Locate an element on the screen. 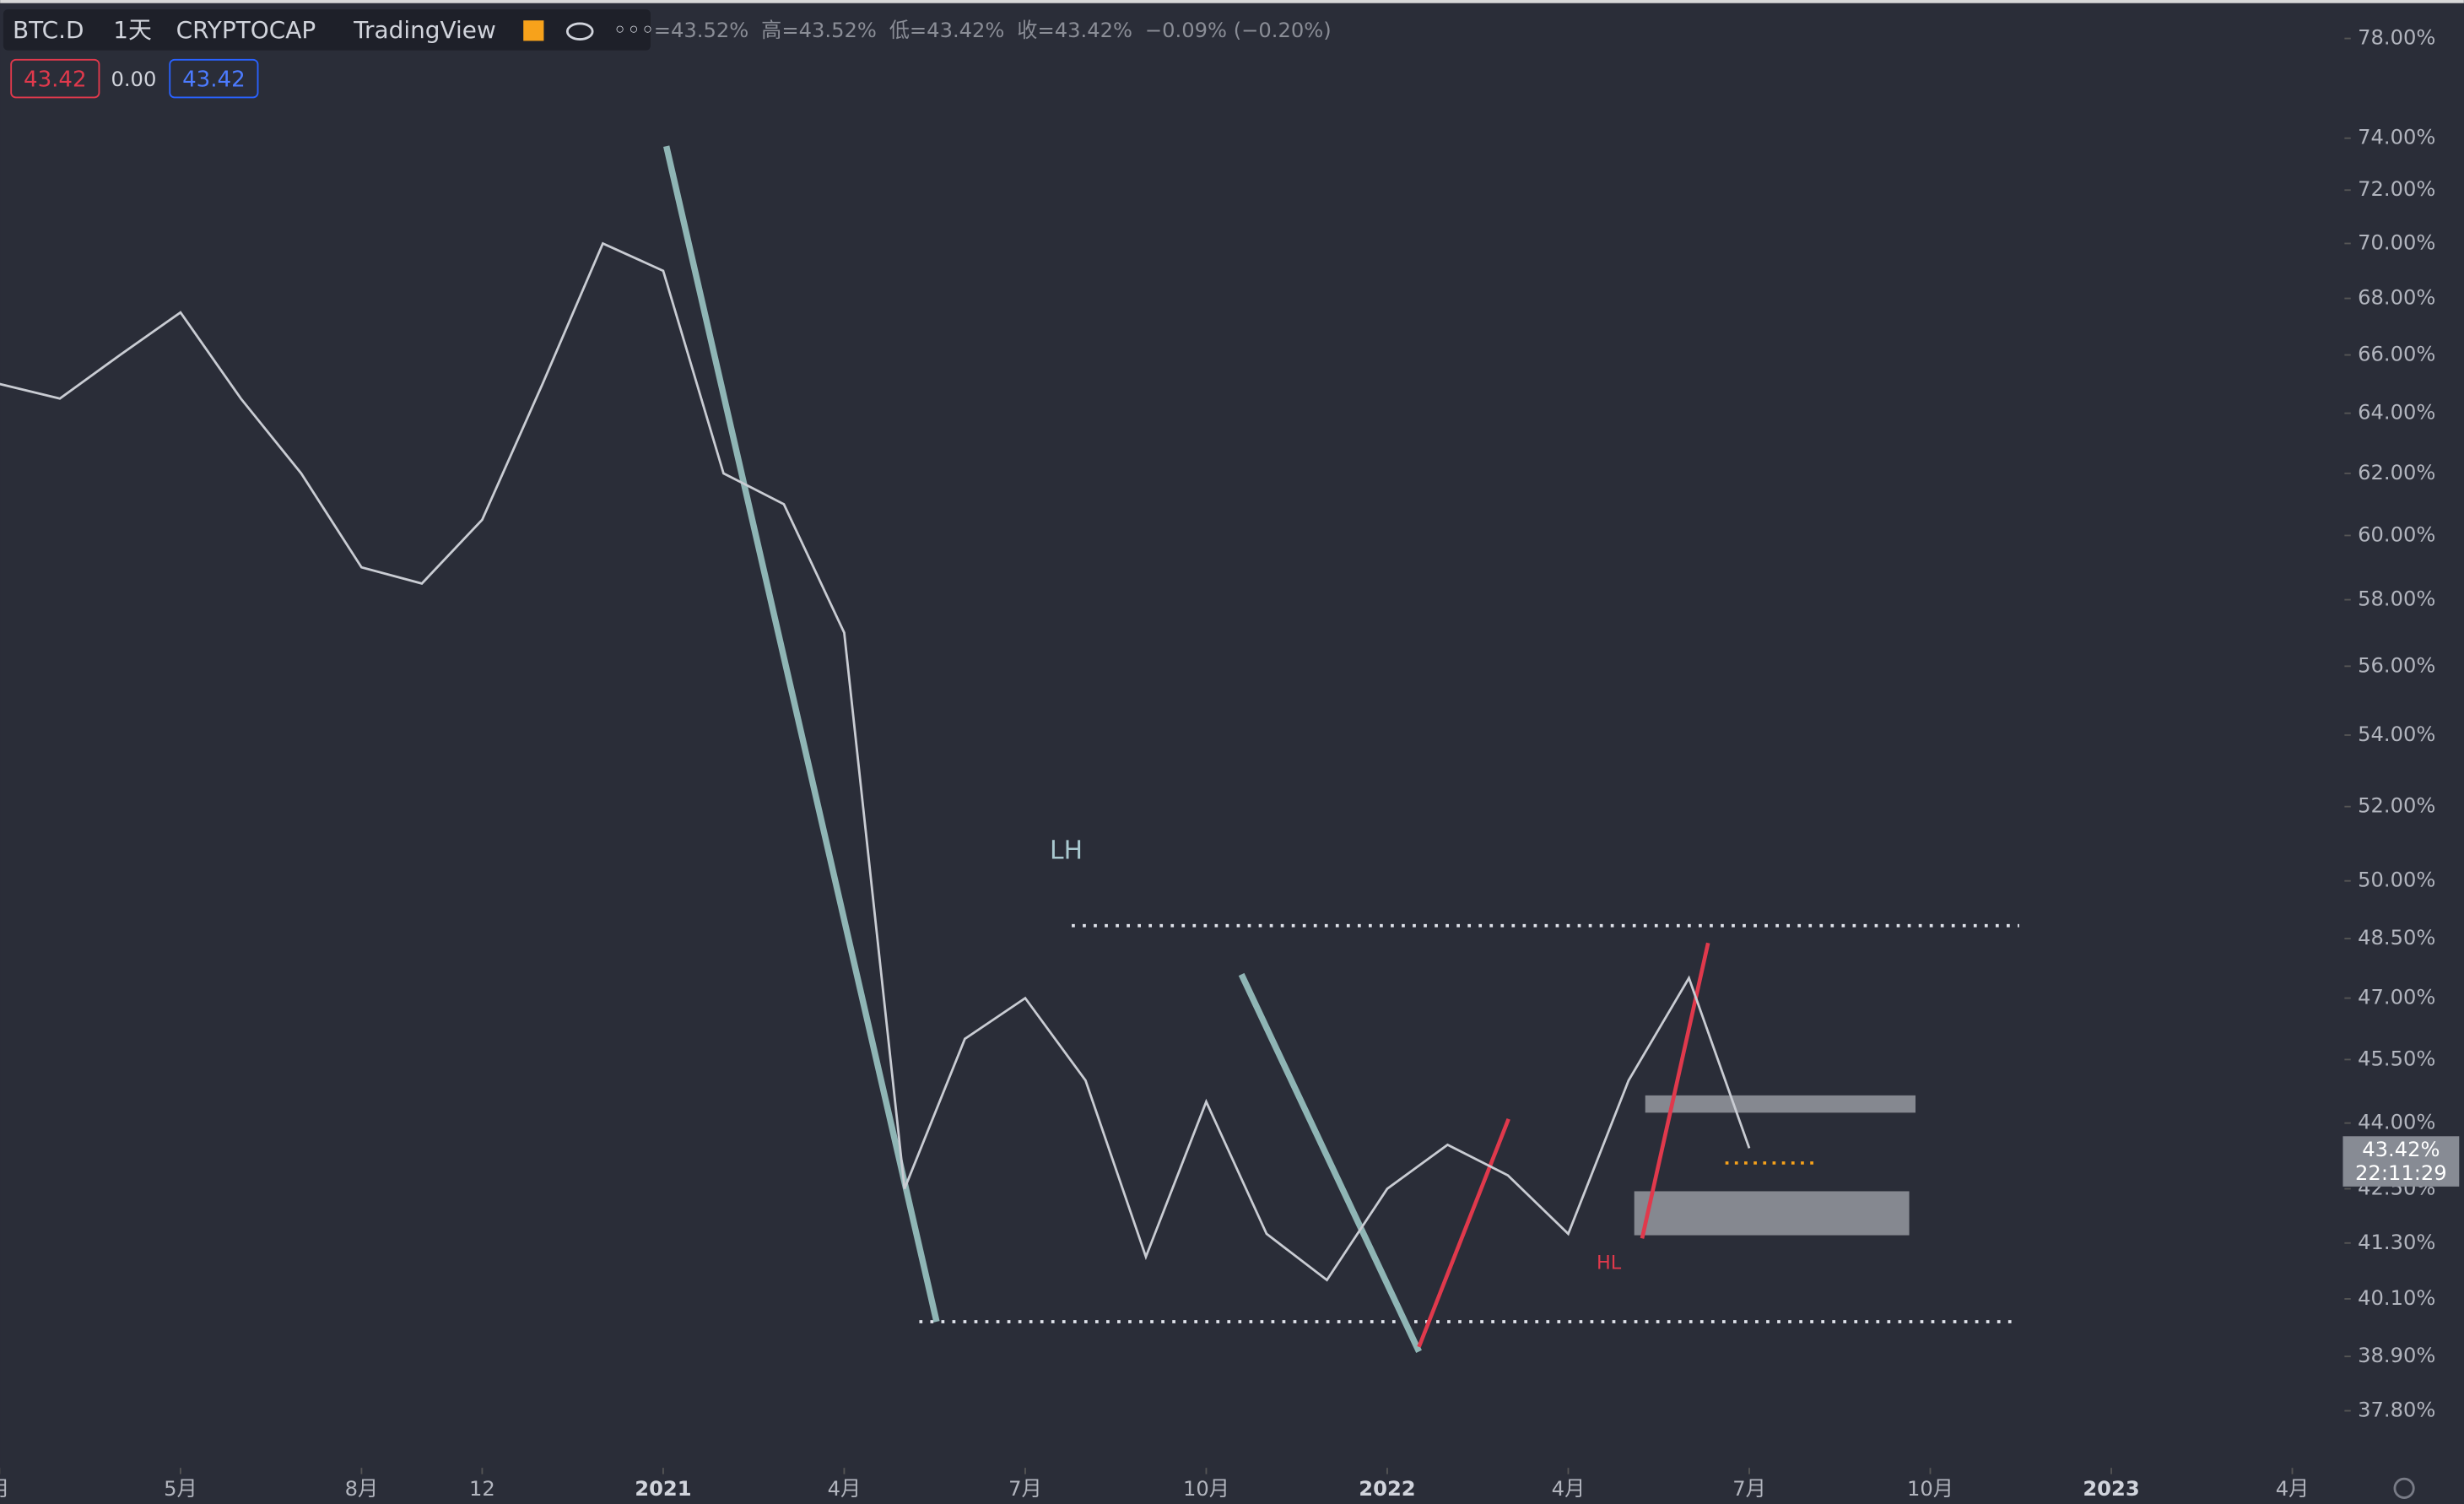  source: TradingView is located at coordinates (425, 30).